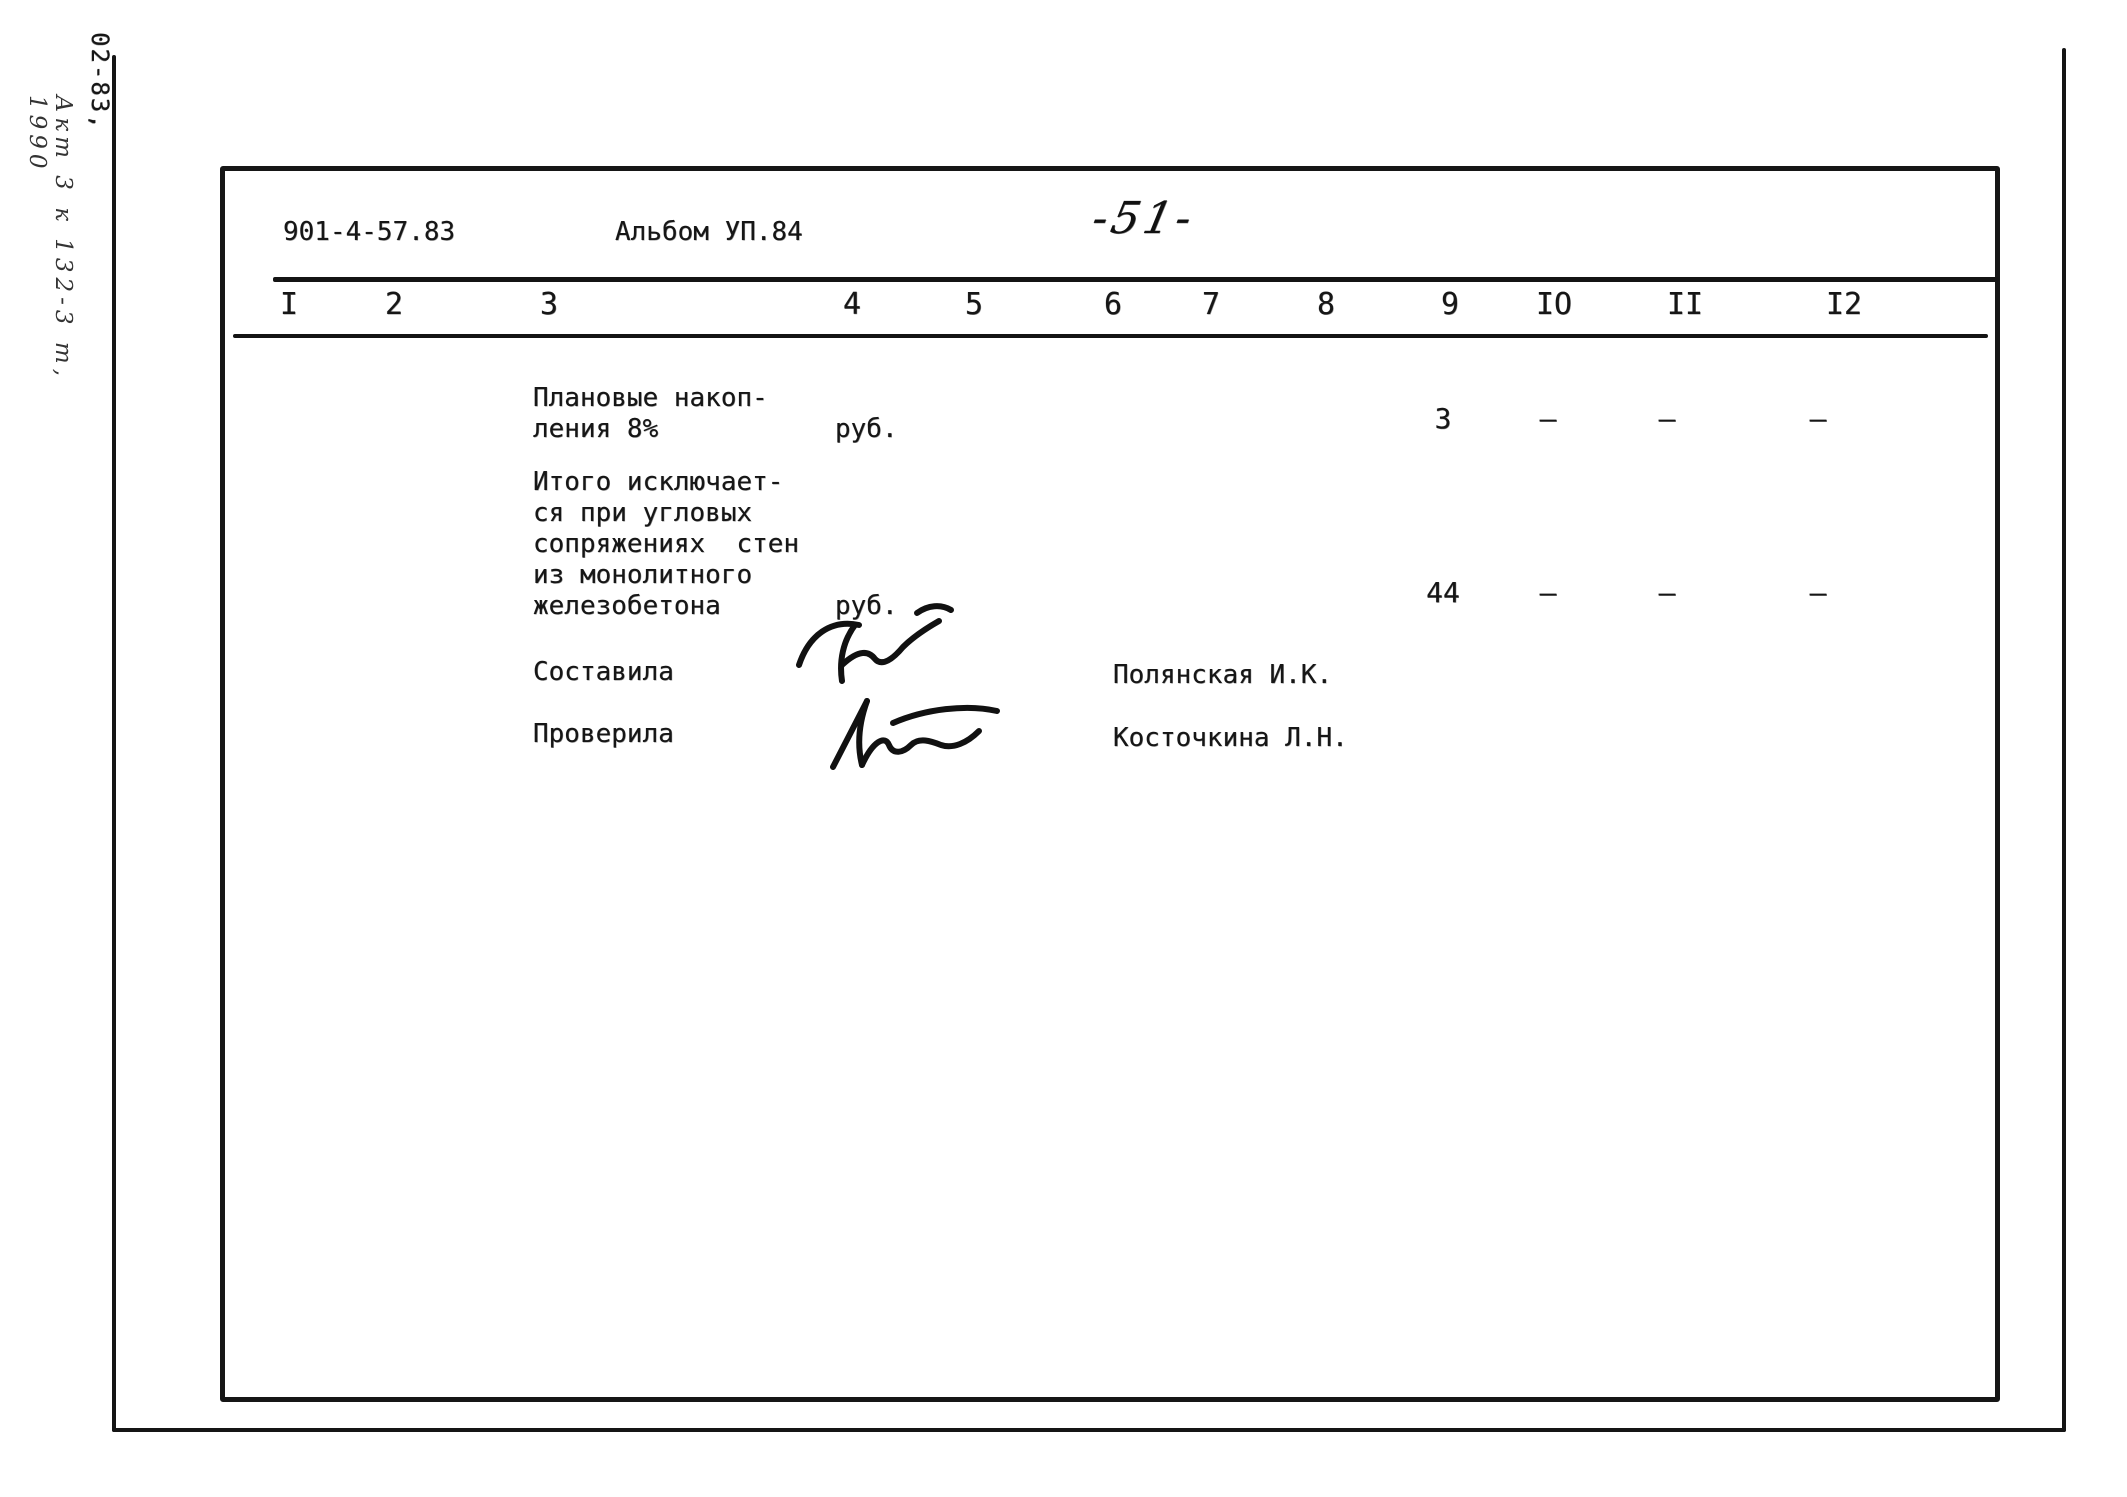  Describe the element at coordinates (603, 672) in the screenshot. I see `composed-by-label: Составила` at that location.